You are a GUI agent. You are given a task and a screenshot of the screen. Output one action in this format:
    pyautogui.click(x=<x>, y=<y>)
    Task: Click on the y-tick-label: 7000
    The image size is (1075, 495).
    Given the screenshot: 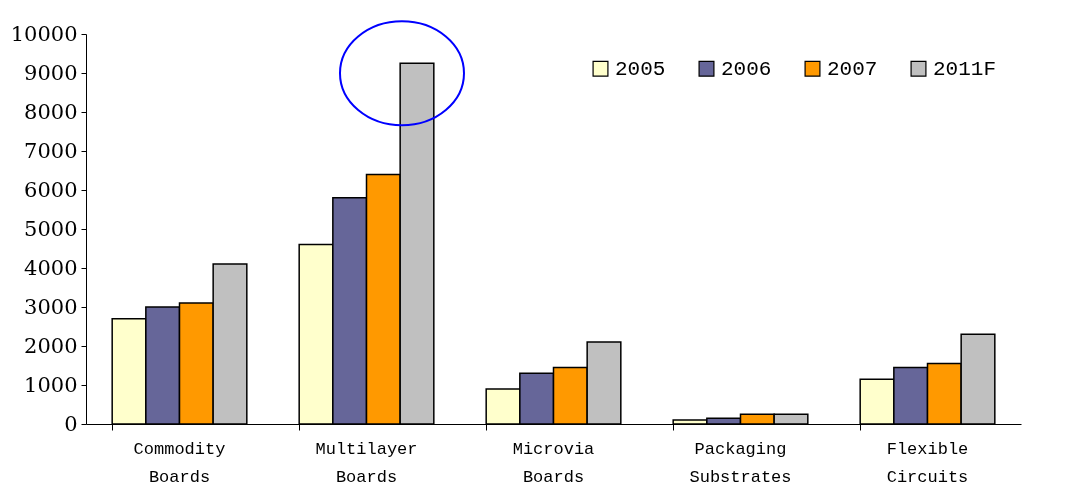 What is the action you would take?
    pyautogui.click(x=51, y=150)
    